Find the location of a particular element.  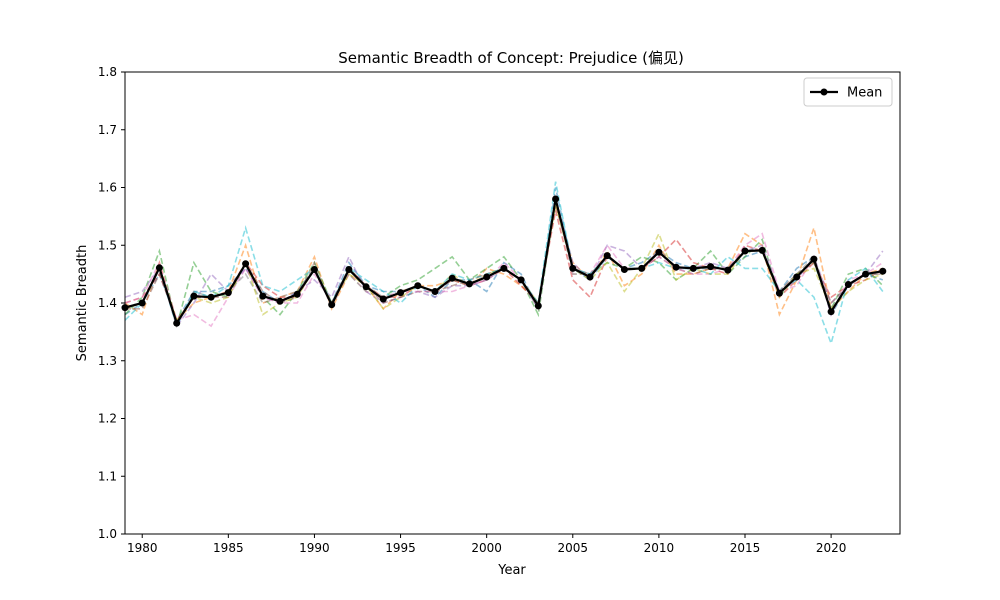

x-tick-label: 1980 is located at coordinates (142, 548).